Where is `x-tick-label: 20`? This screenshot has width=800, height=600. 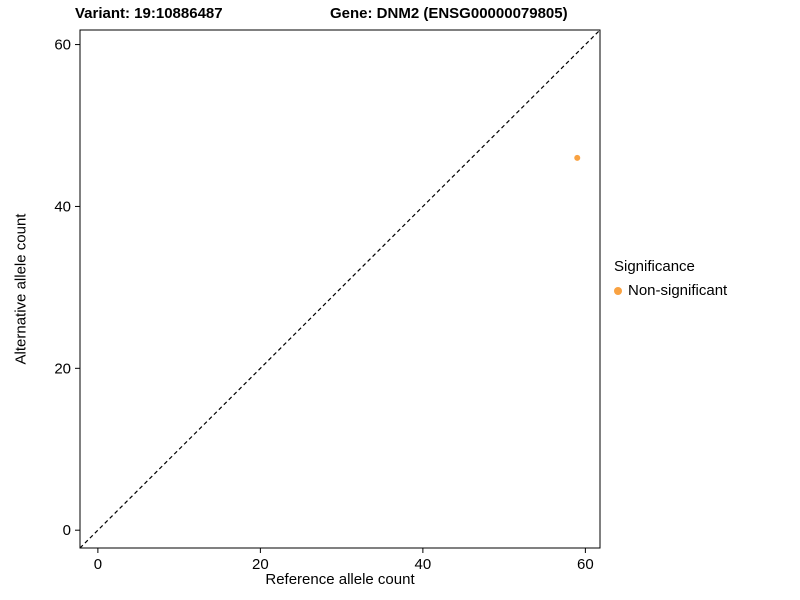 x-tick-label: 20 is located at coordinates (260, 564).